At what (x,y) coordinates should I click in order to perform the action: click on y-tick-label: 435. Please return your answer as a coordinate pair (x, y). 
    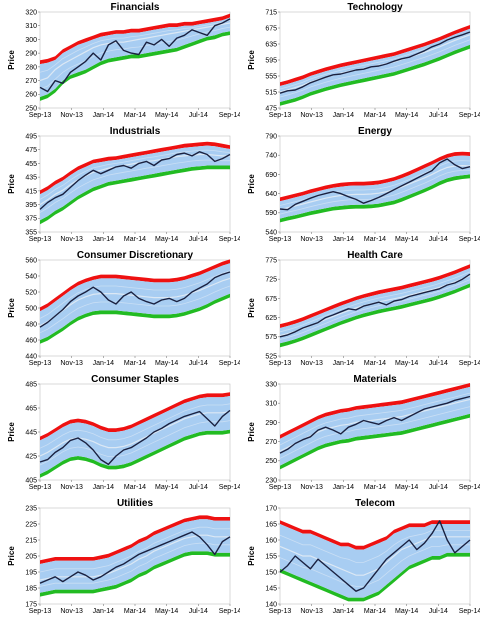
    Looking at the image, I should click on (31, 178).